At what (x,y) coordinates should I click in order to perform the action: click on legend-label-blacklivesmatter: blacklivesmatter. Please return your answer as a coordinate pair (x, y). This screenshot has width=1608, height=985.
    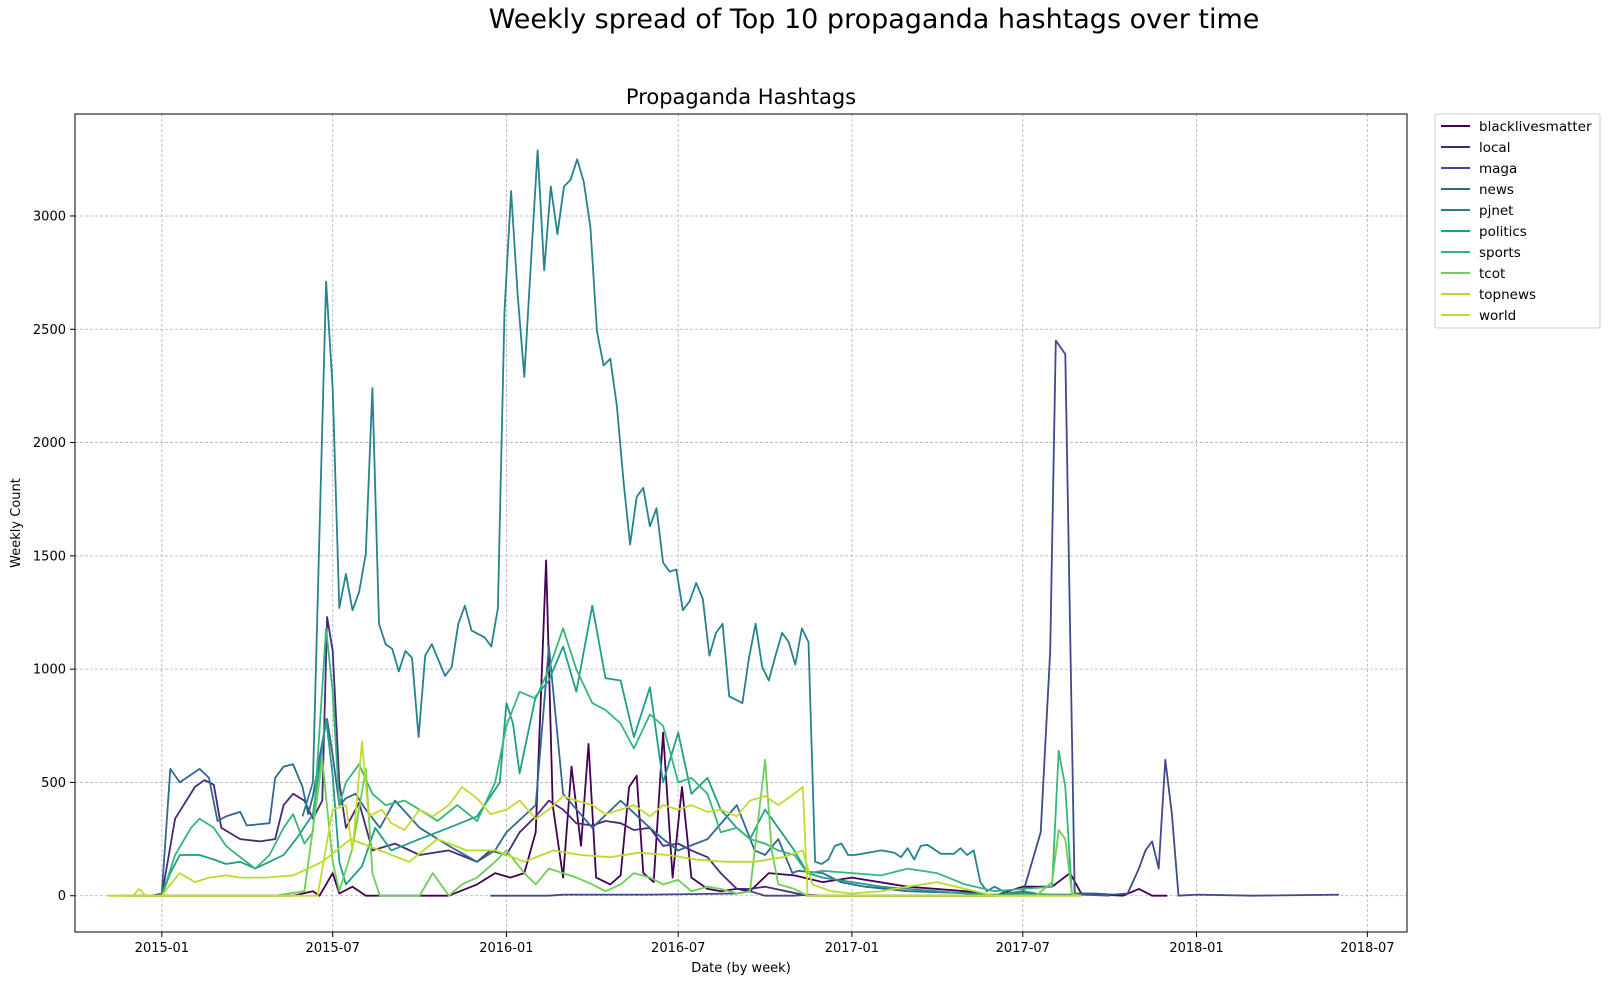
    Looking at the image, I should click on (1535, 127).